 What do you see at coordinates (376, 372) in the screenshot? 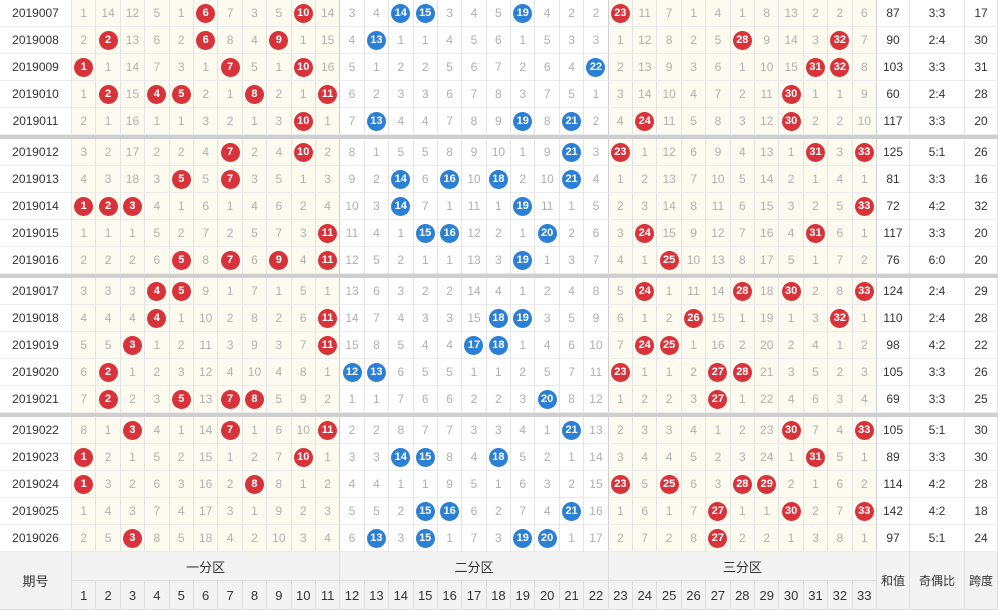
I see `ball: 13` at bounding box center [376, 372].